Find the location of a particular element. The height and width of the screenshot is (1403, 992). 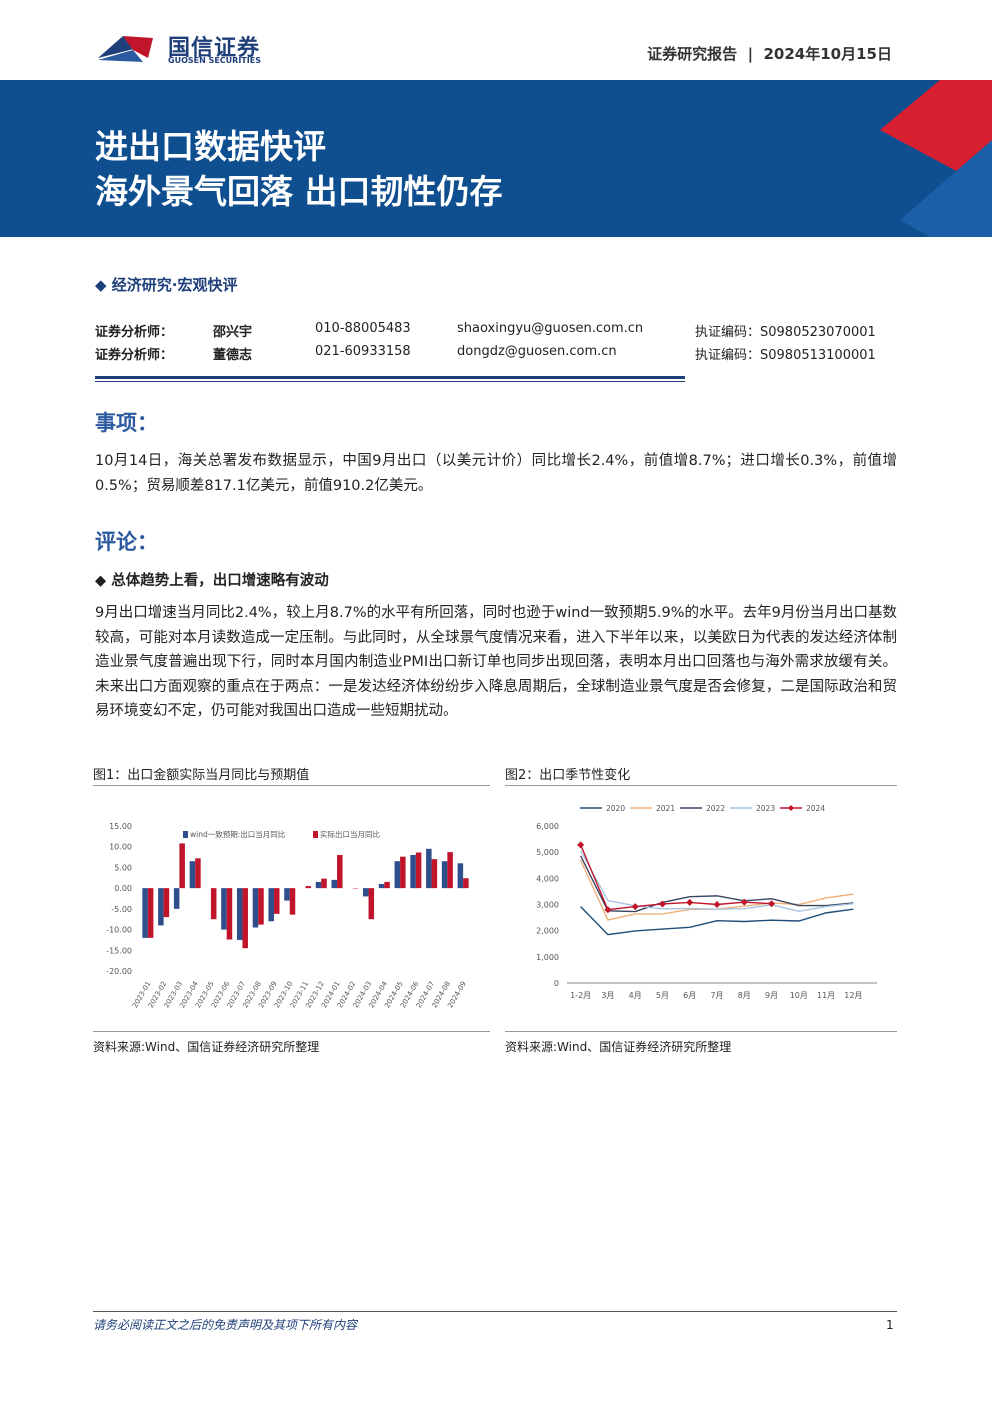

rule is located at coordinates (390, 379).